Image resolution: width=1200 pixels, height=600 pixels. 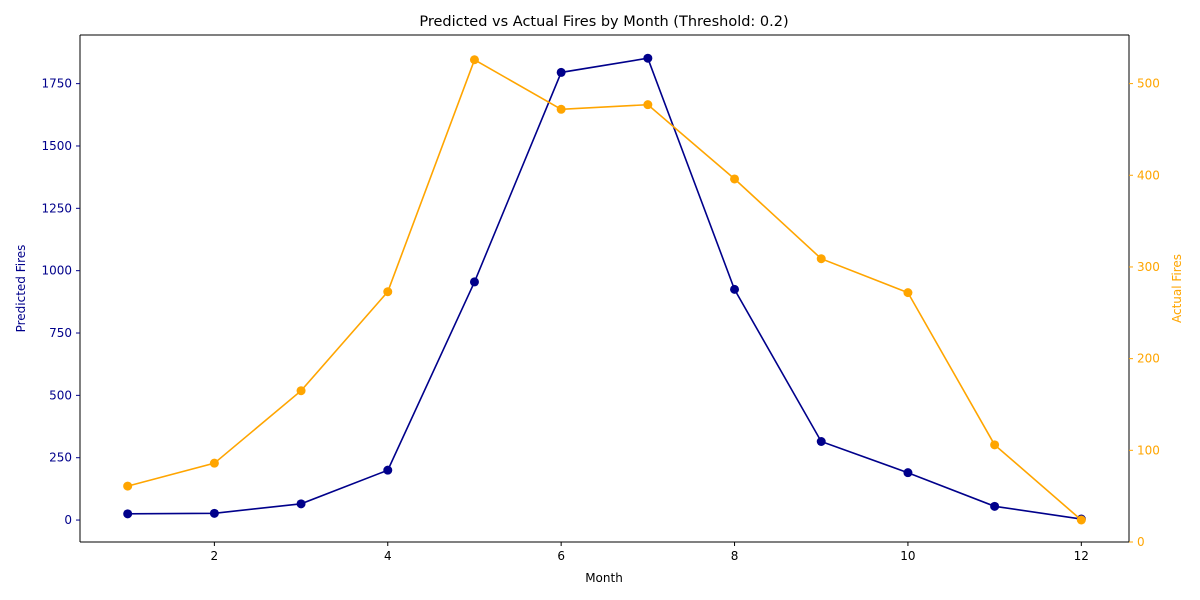 What do you see at coordinates (1081, 556) in the screenshot?
I see `x-tick-label: 12` at bounding box center [1081, 556].